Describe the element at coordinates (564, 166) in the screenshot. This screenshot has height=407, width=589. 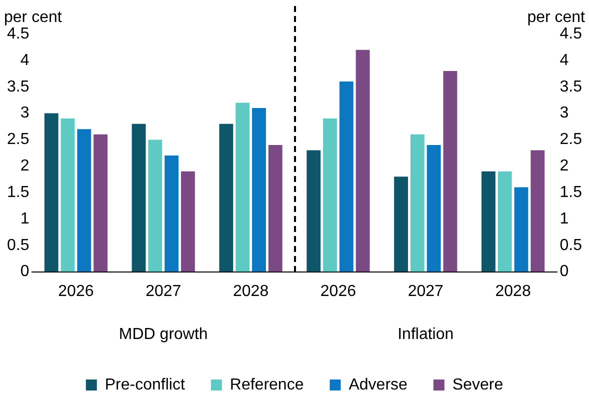
I see `y2-tick-label: 2` at that location.